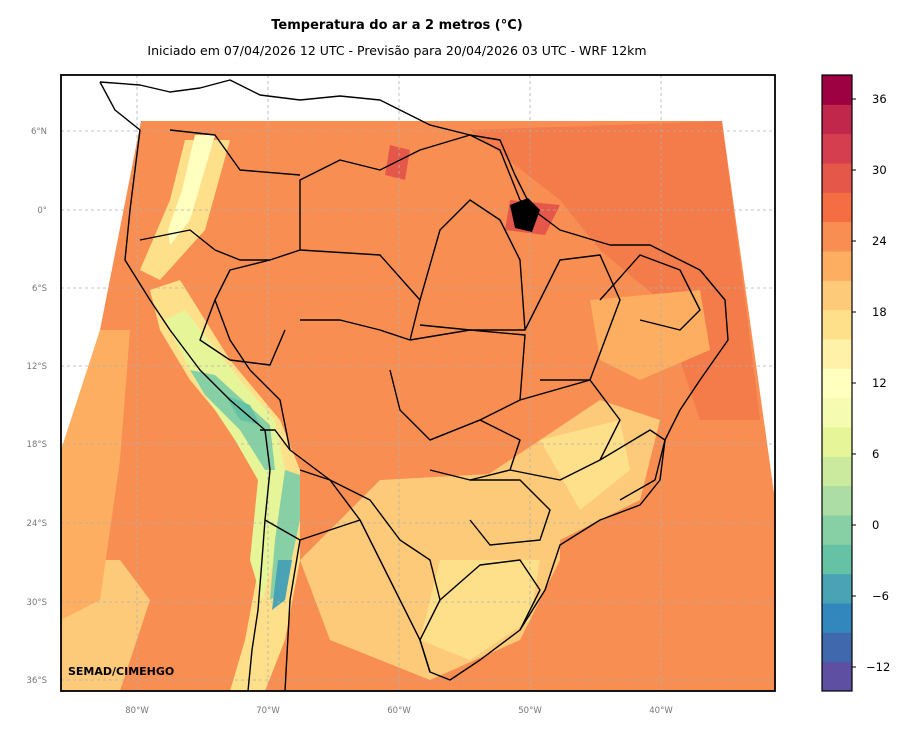 This screenshot has height=735, width=921. Describe the element at coordinates (137, 711) in the screenshot. I see `lon-label: 80°W` at that location.